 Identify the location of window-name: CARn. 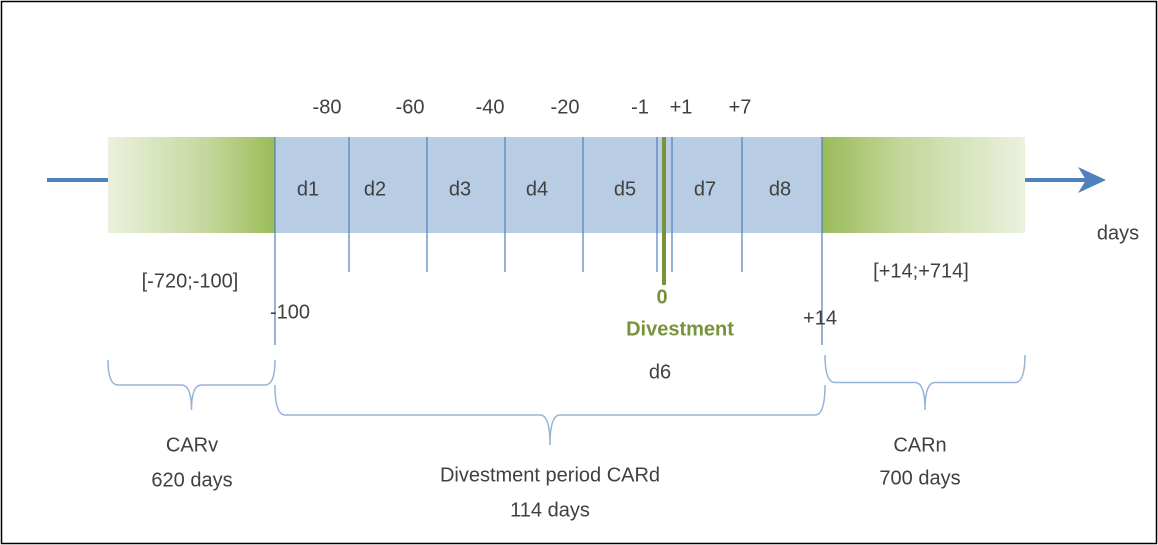
(919, 445).